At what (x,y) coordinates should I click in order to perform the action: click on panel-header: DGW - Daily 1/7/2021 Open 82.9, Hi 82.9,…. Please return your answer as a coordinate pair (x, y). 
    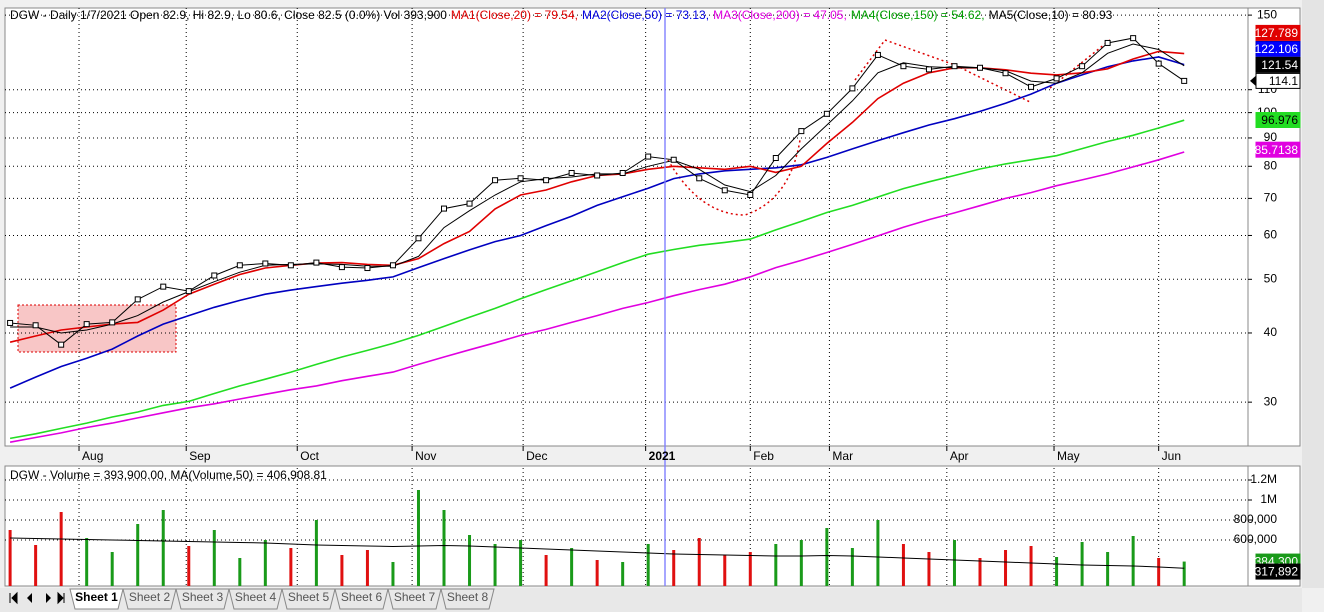
    Looking at the image, I should click on (561, 15).